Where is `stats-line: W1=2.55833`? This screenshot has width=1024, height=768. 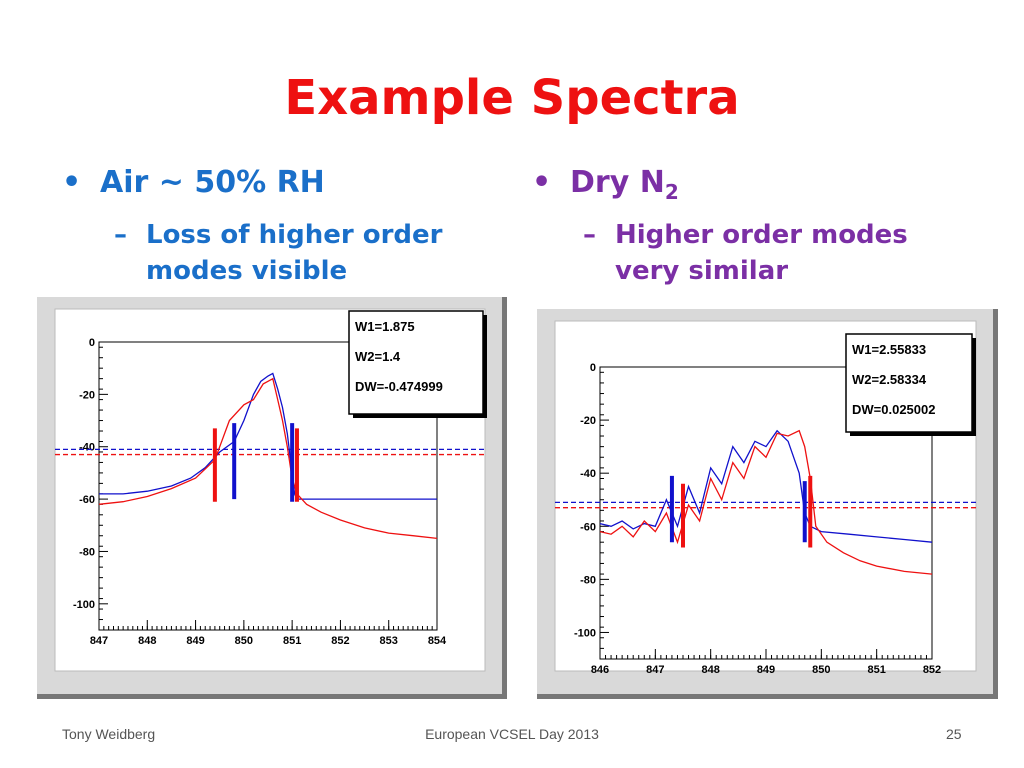
stats-line: W1=2.55833 is located at coordinates (889, 349).